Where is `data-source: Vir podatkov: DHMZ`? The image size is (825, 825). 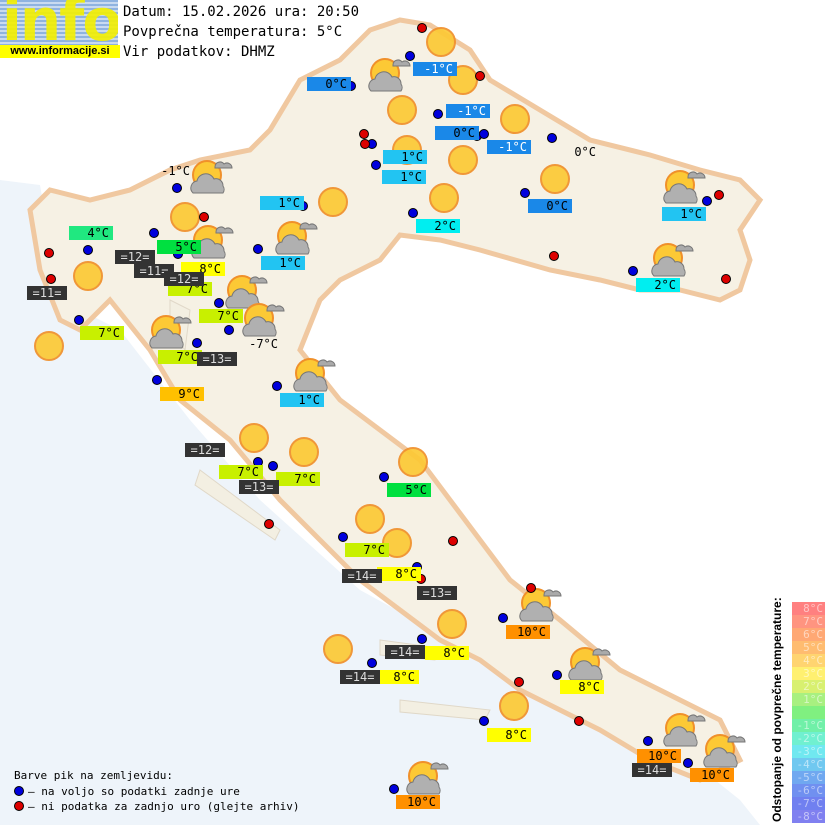
data-source: Vir podatkov: DHMZ is located at coordinates (199, 52).